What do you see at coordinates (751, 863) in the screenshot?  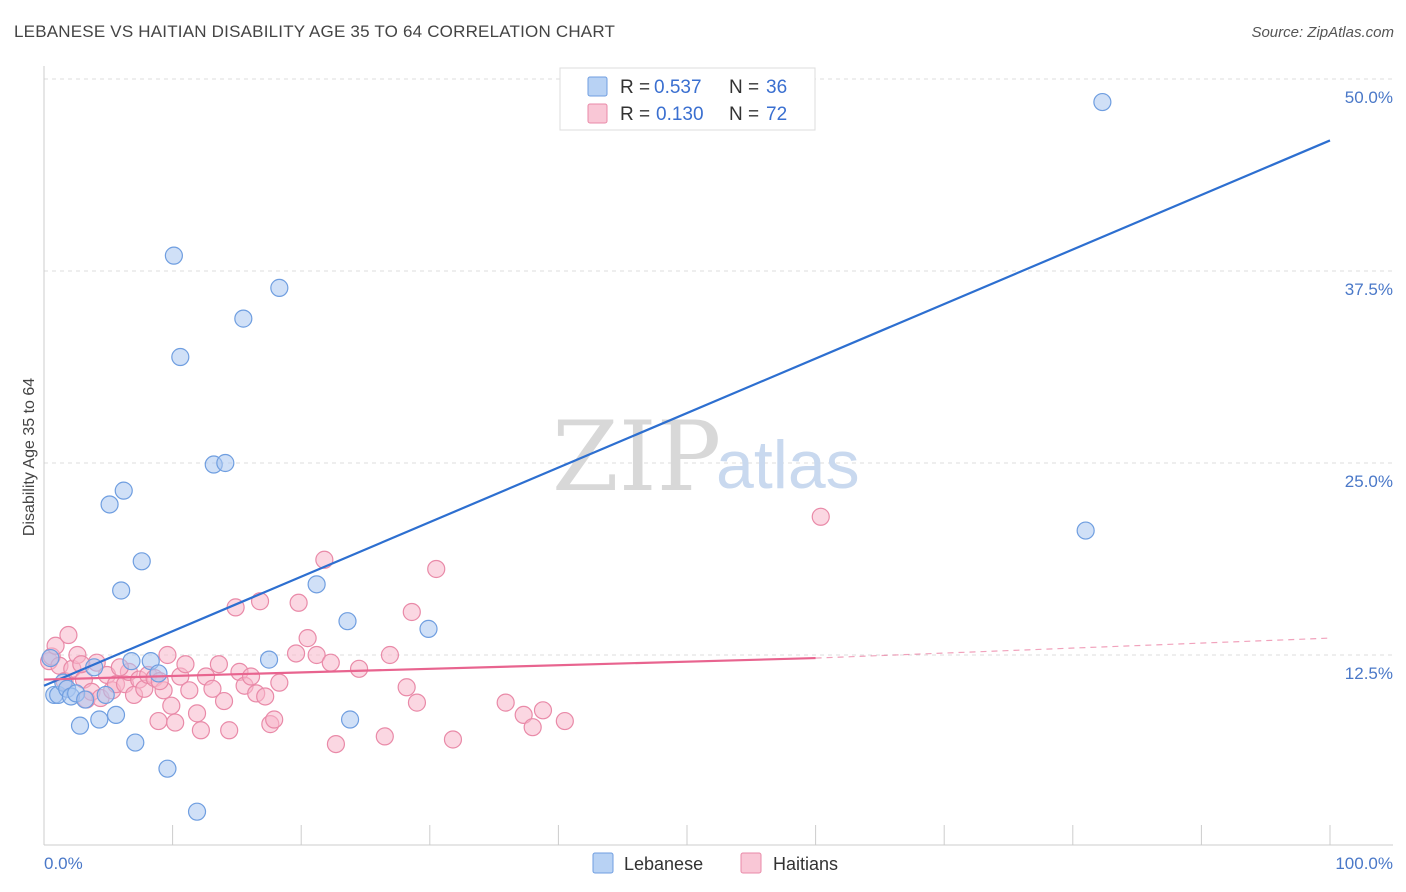 I see `bottom-legend-swatch-haitians` at bounding box center [751, 863].